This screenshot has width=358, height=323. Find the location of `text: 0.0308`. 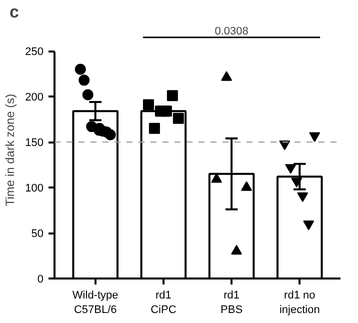

text: 0.0308 is located at coordinates (231, 31).